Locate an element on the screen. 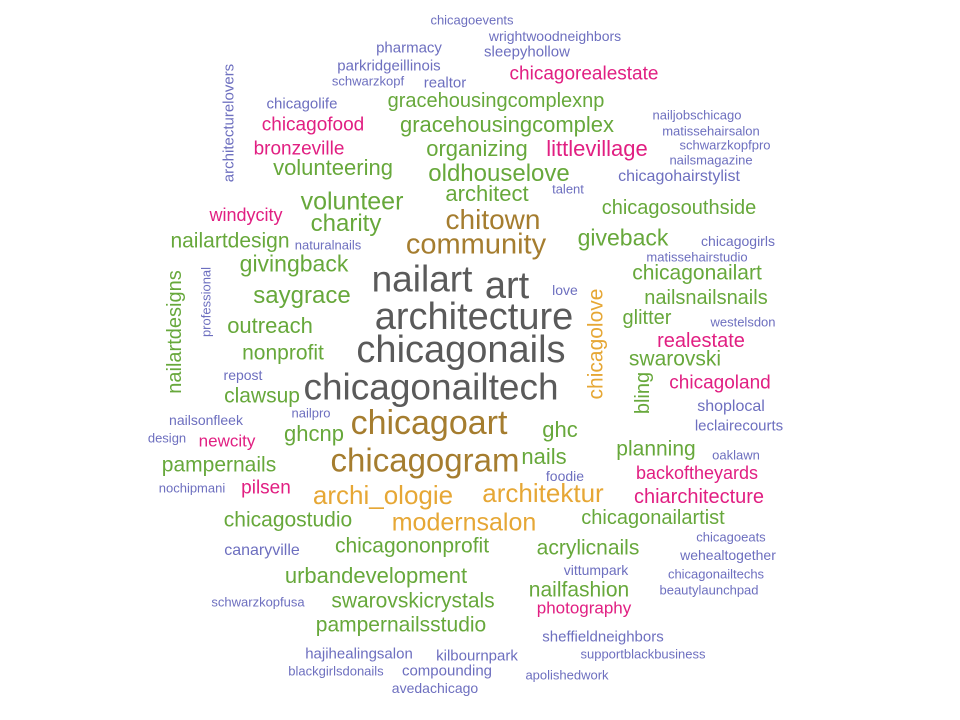 The image size is (960, 720). cloud-word: chiarchitecture is located at coordinates (699, 497).